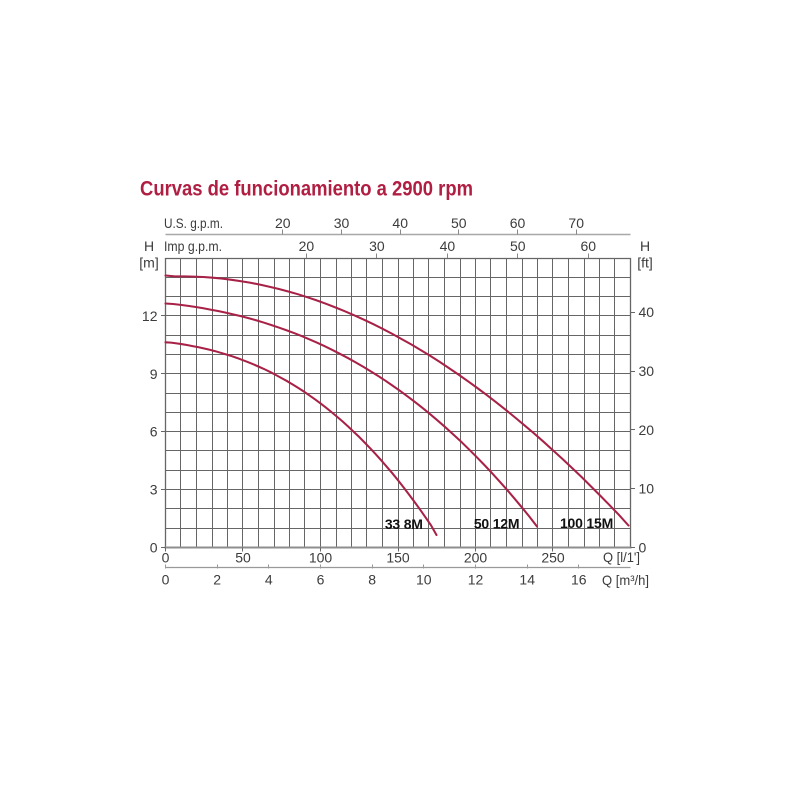 This screenshot has height=800, width=800. Describe the element at coordinates (553, 558) in the screenshot. I see `svg-text: 250` at that location.